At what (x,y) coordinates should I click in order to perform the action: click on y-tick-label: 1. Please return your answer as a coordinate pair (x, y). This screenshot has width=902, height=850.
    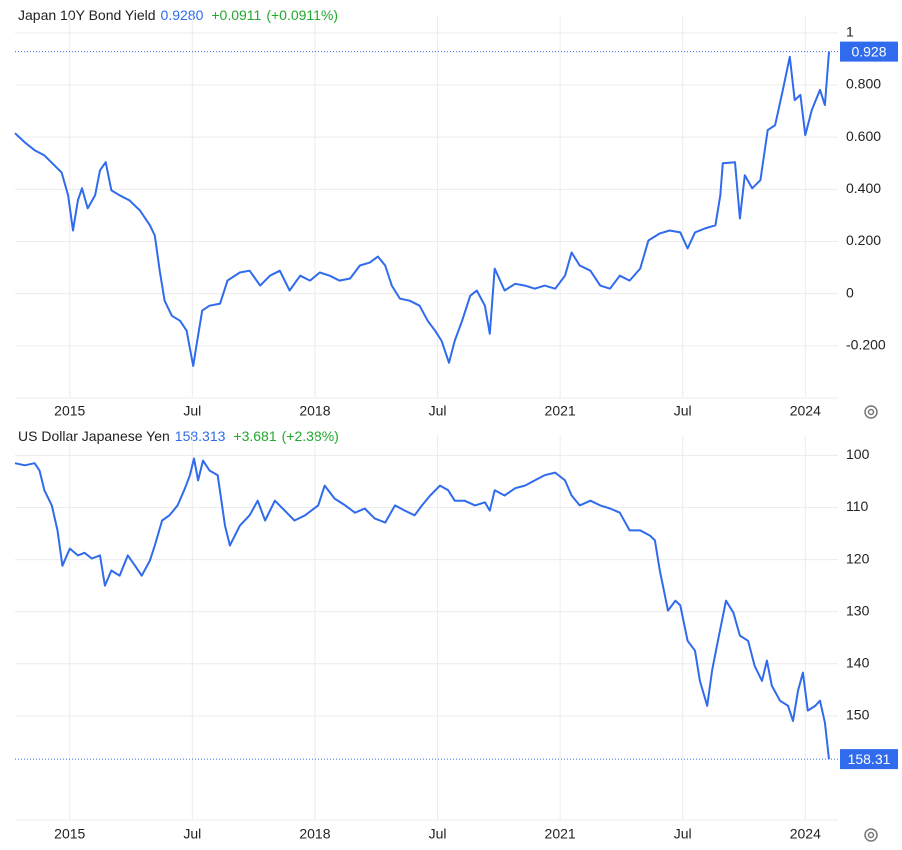
    Looking at the image, I should click on (850, 32).